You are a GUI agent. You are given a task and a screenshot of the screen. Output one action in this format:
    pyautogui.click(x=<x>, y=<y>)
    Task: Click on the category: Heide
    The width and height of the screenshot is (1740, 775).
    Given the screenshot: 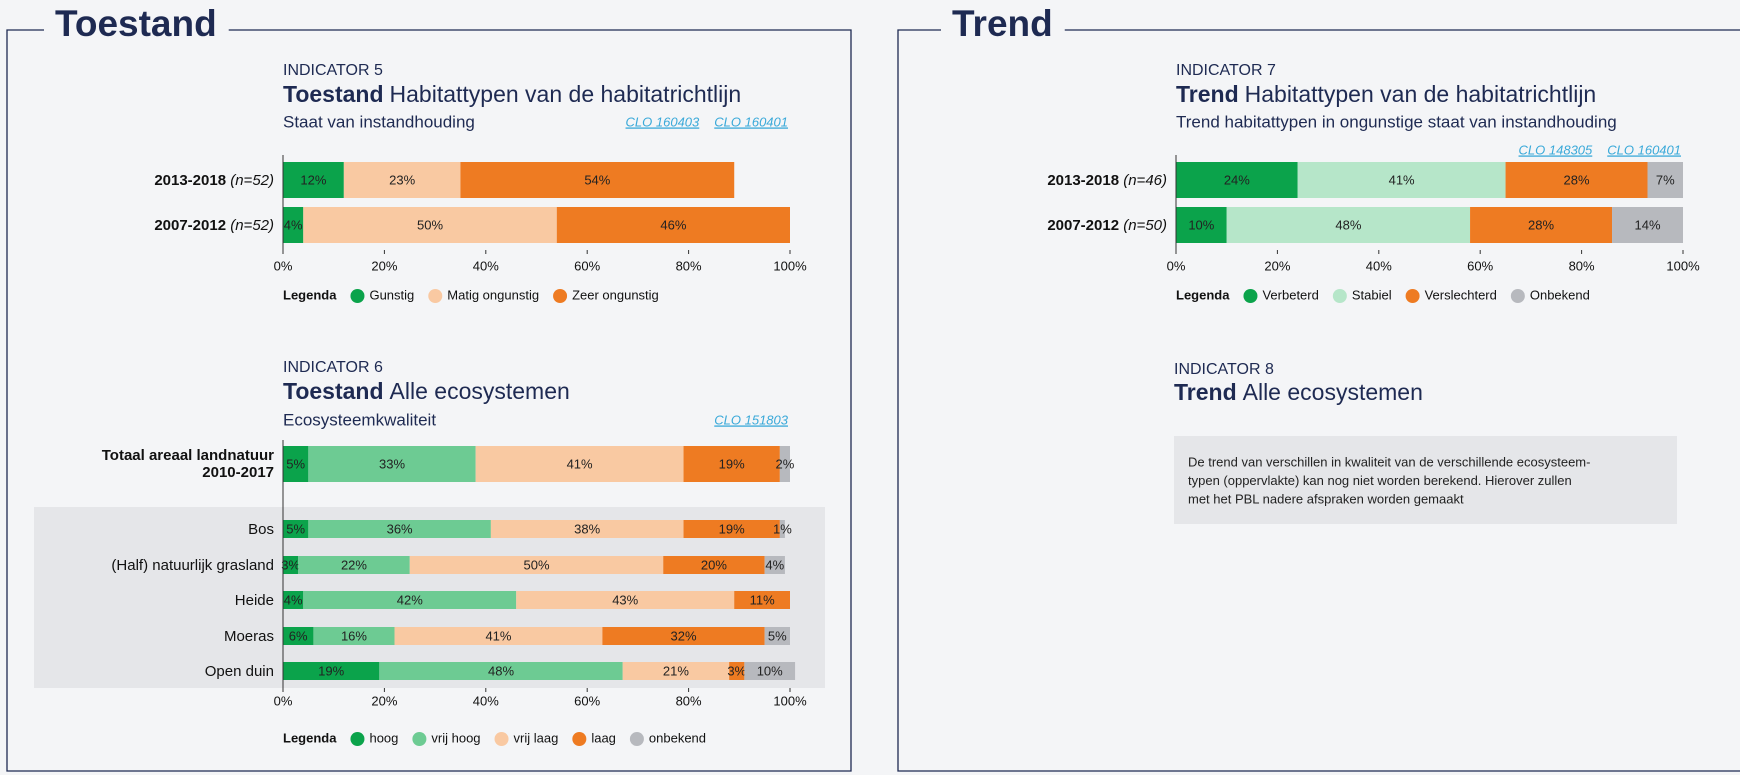 What is the action you would take?
    pyautogui.click(x=254, y=600)
    